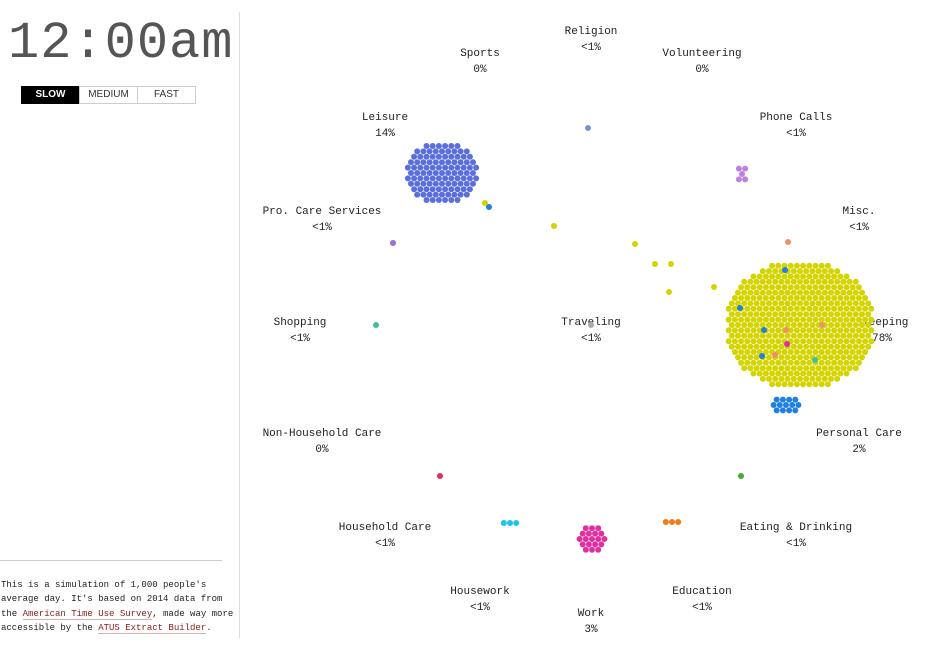 The width and height of the screenshot is (940, 658). I want to click on activity-share: 0%, so click(322, 450).